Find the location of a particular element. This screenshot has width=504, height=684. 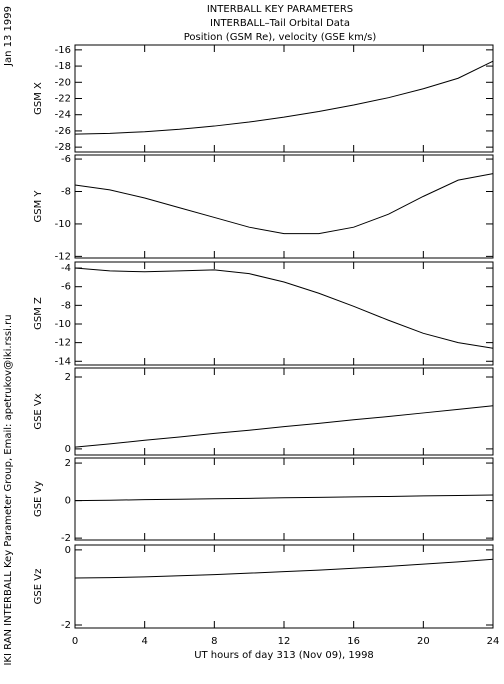

y-axis-label: GSE Vy is located at coordinates (38, 499).